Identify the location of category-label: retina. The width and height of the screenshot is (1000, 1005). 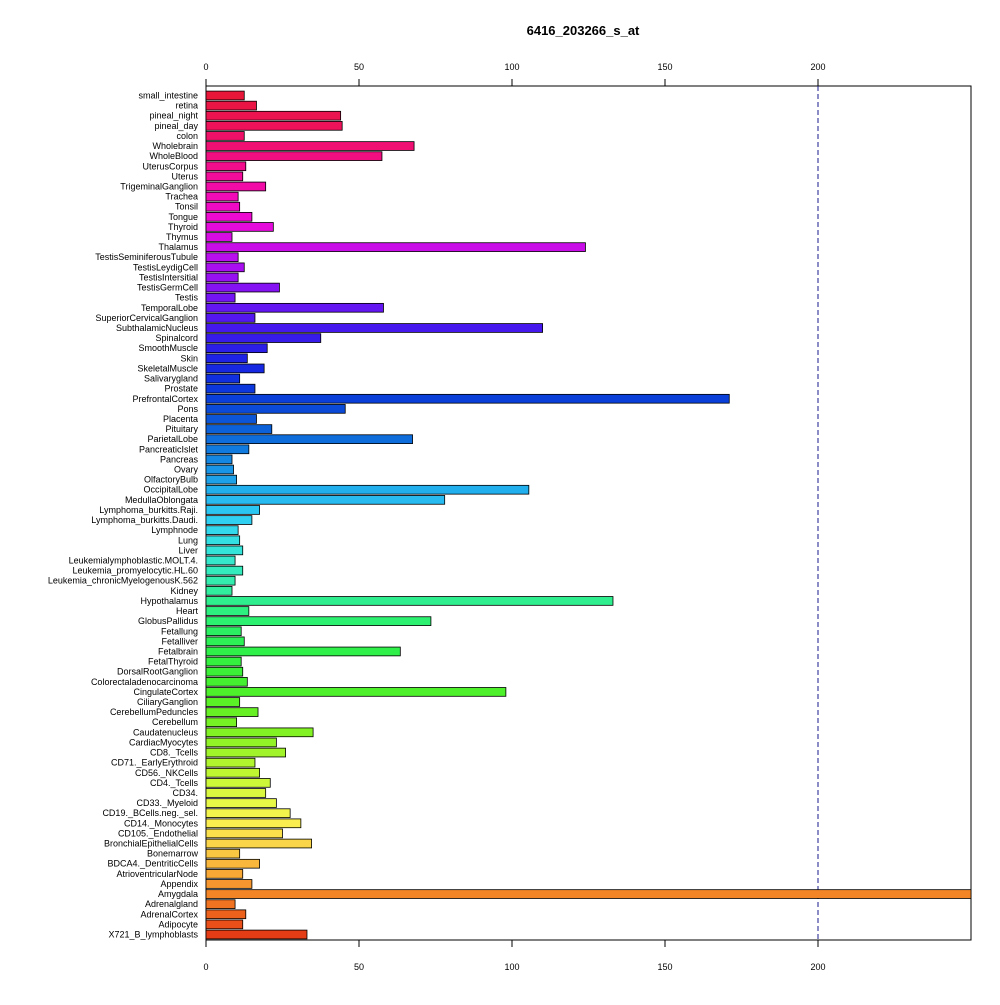
(186, 106).